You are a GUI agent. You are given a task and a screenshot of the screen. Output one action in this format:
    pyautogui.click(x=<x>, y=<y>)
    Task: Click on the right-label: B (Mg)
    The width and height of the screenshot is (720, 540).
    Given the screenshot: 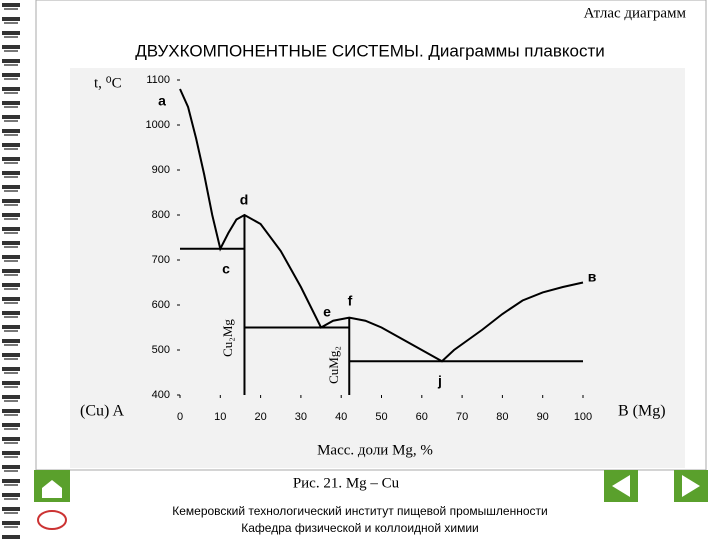 What is the action you would take?
    pyautogui.click(x=642, y=411)
    